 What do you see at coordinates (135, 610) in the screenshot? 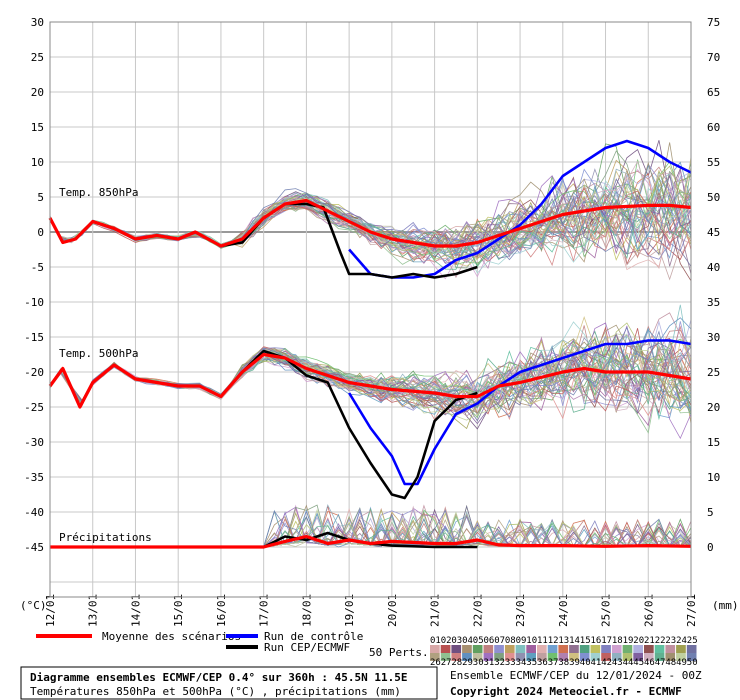
I see `x-tick-label: 14/01` at bounding box center [135, 610].